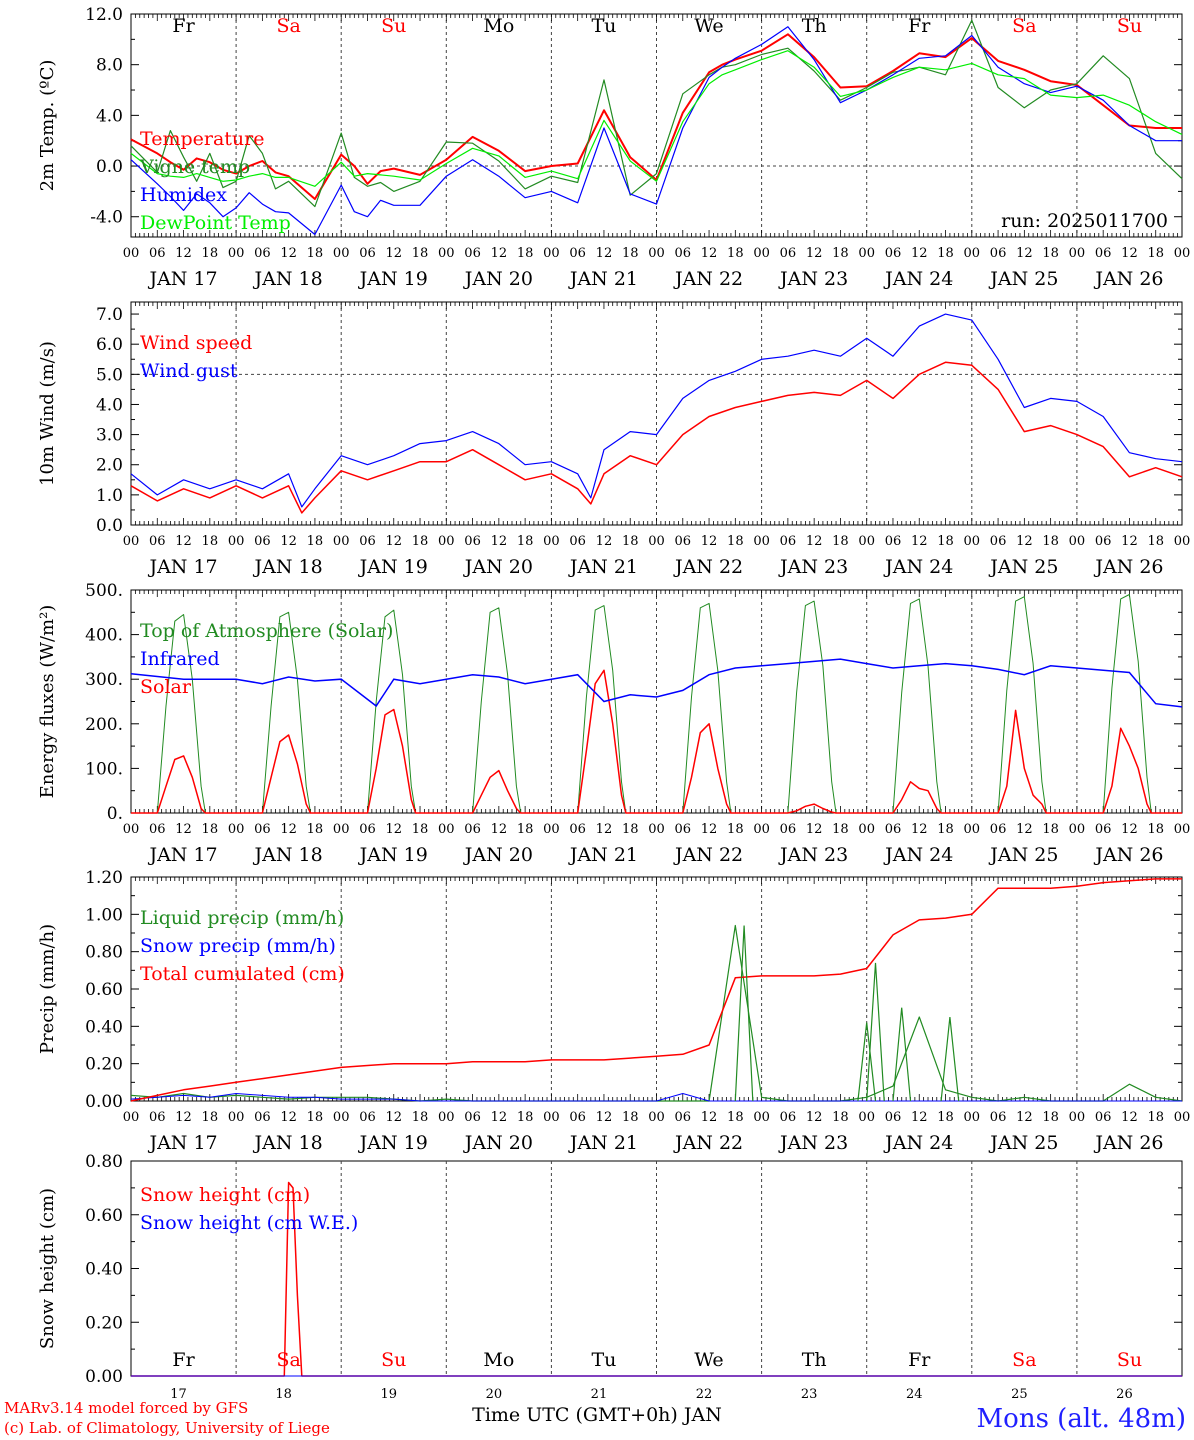  I want to click on x-date-label: JAN 22, so click(708, 279).